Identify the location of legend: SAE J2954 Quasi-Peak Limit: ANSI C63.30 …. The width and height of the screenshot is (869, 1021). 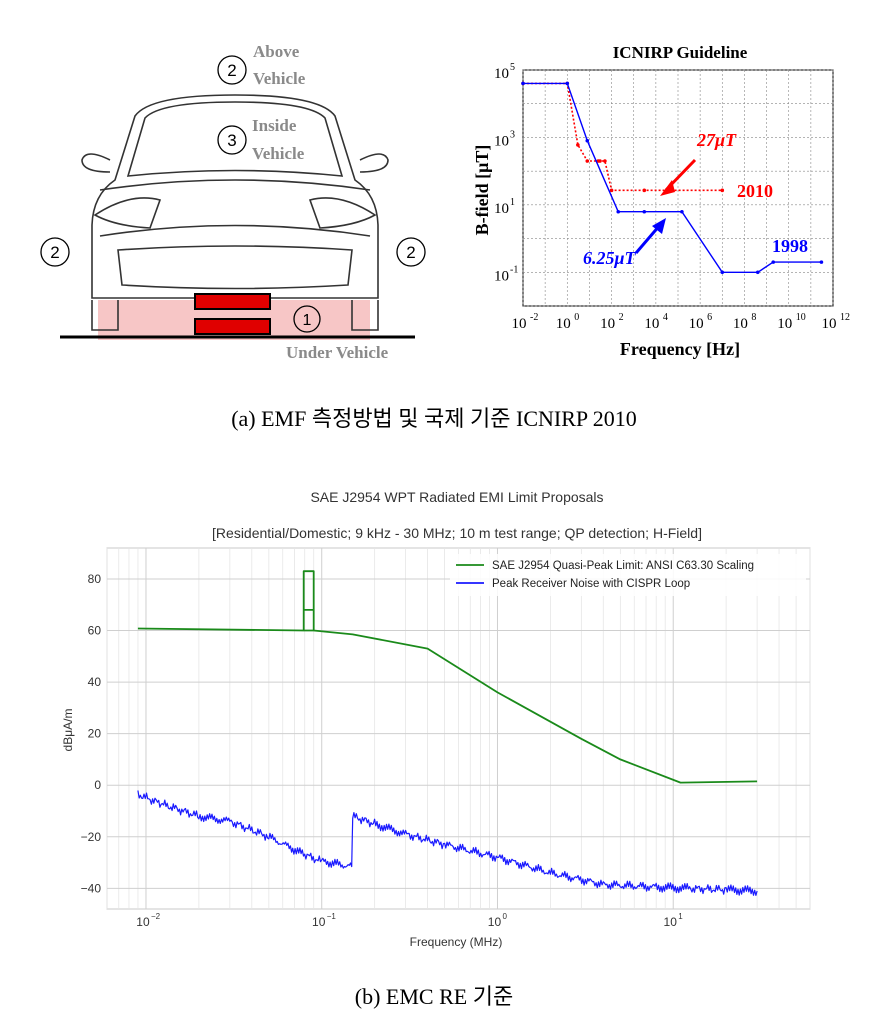
(628, 575).